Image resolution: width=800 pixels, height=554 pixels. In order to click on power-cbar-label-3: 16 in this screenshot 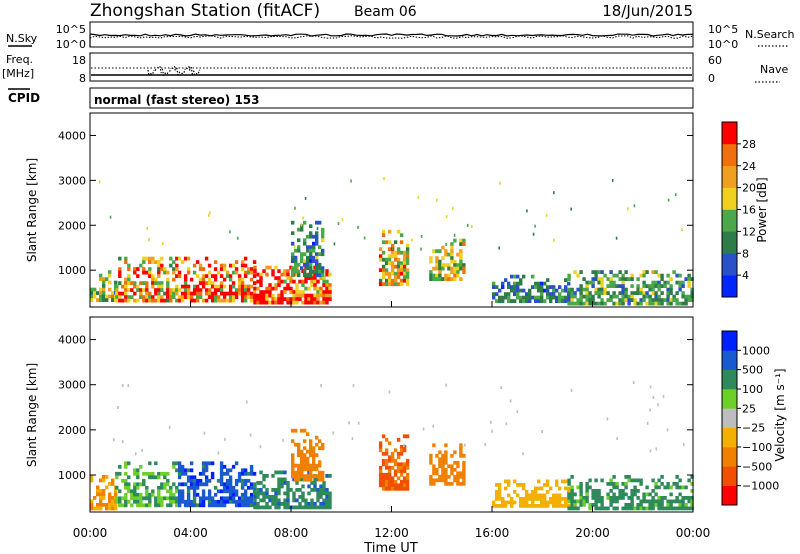, I will do `click(749, 210)`.